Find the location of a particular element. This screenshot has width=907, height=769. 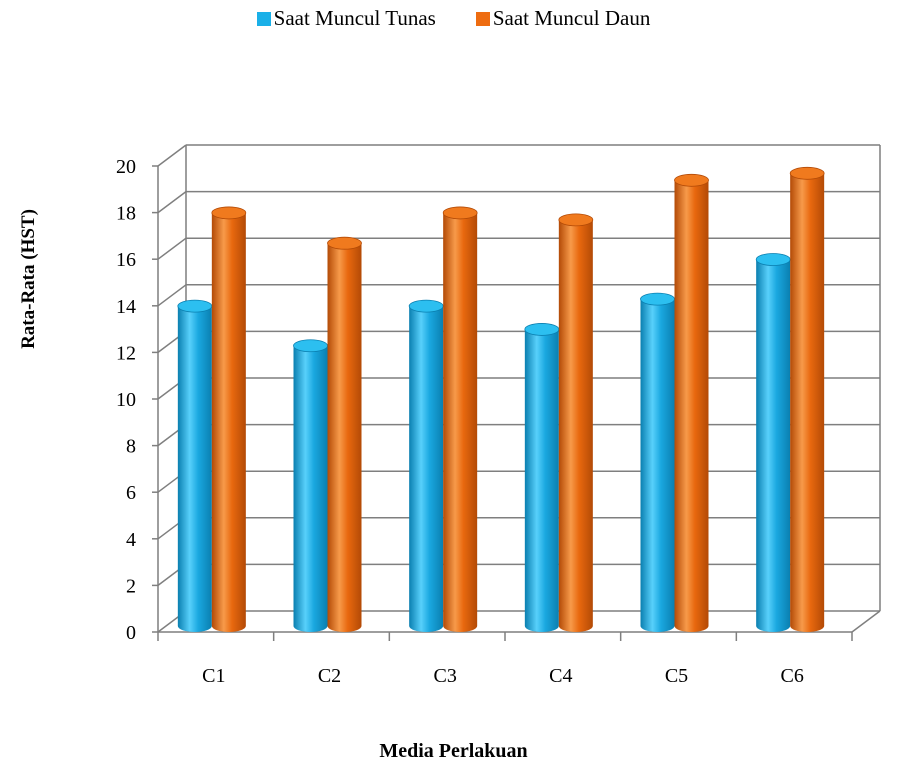

y-tick-label: 12 is located at coordinates (126, 353).